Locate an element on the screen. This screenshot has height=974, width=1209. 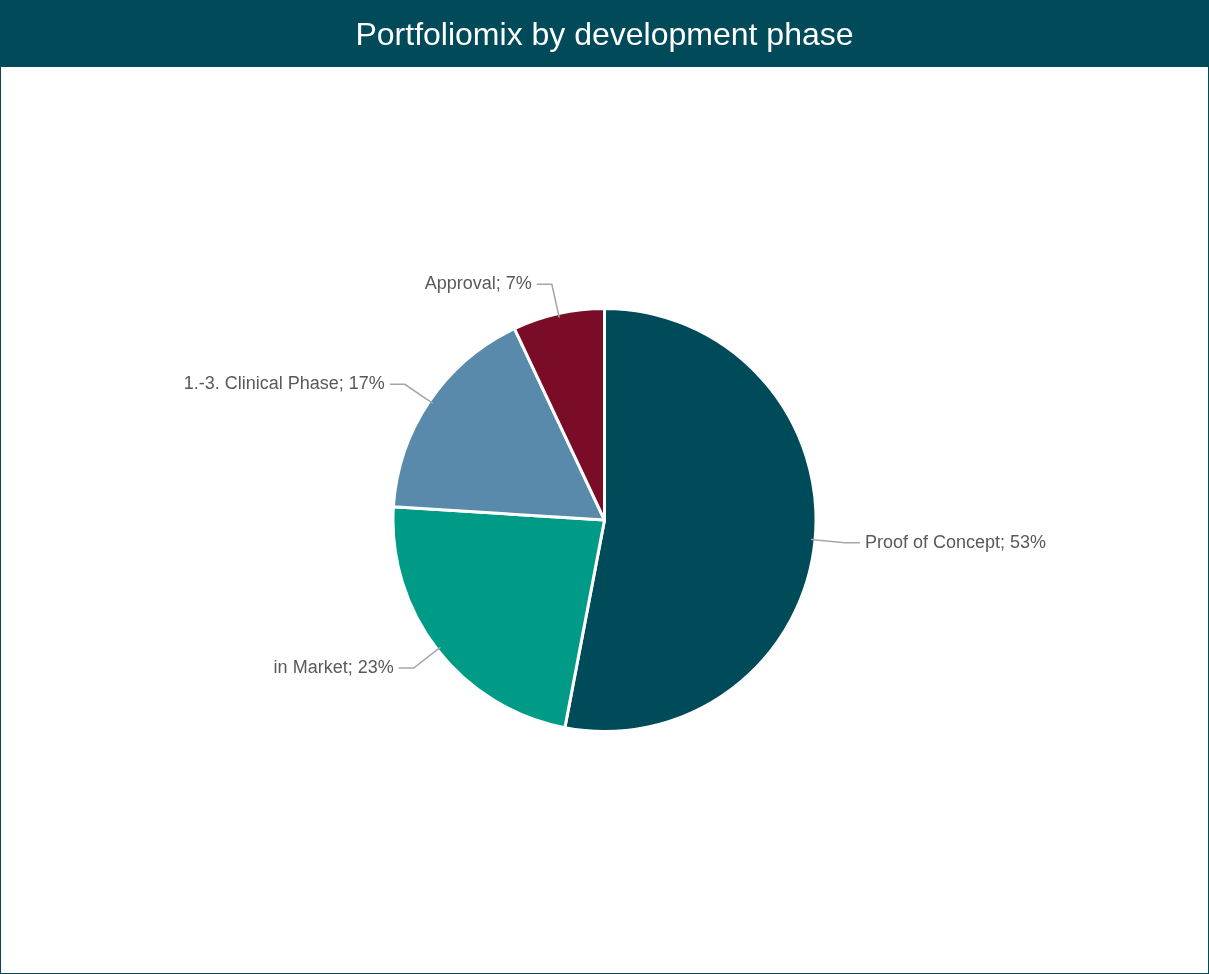
slice-label: Proof of Concept; 53% is located at coordinates (955, 541).